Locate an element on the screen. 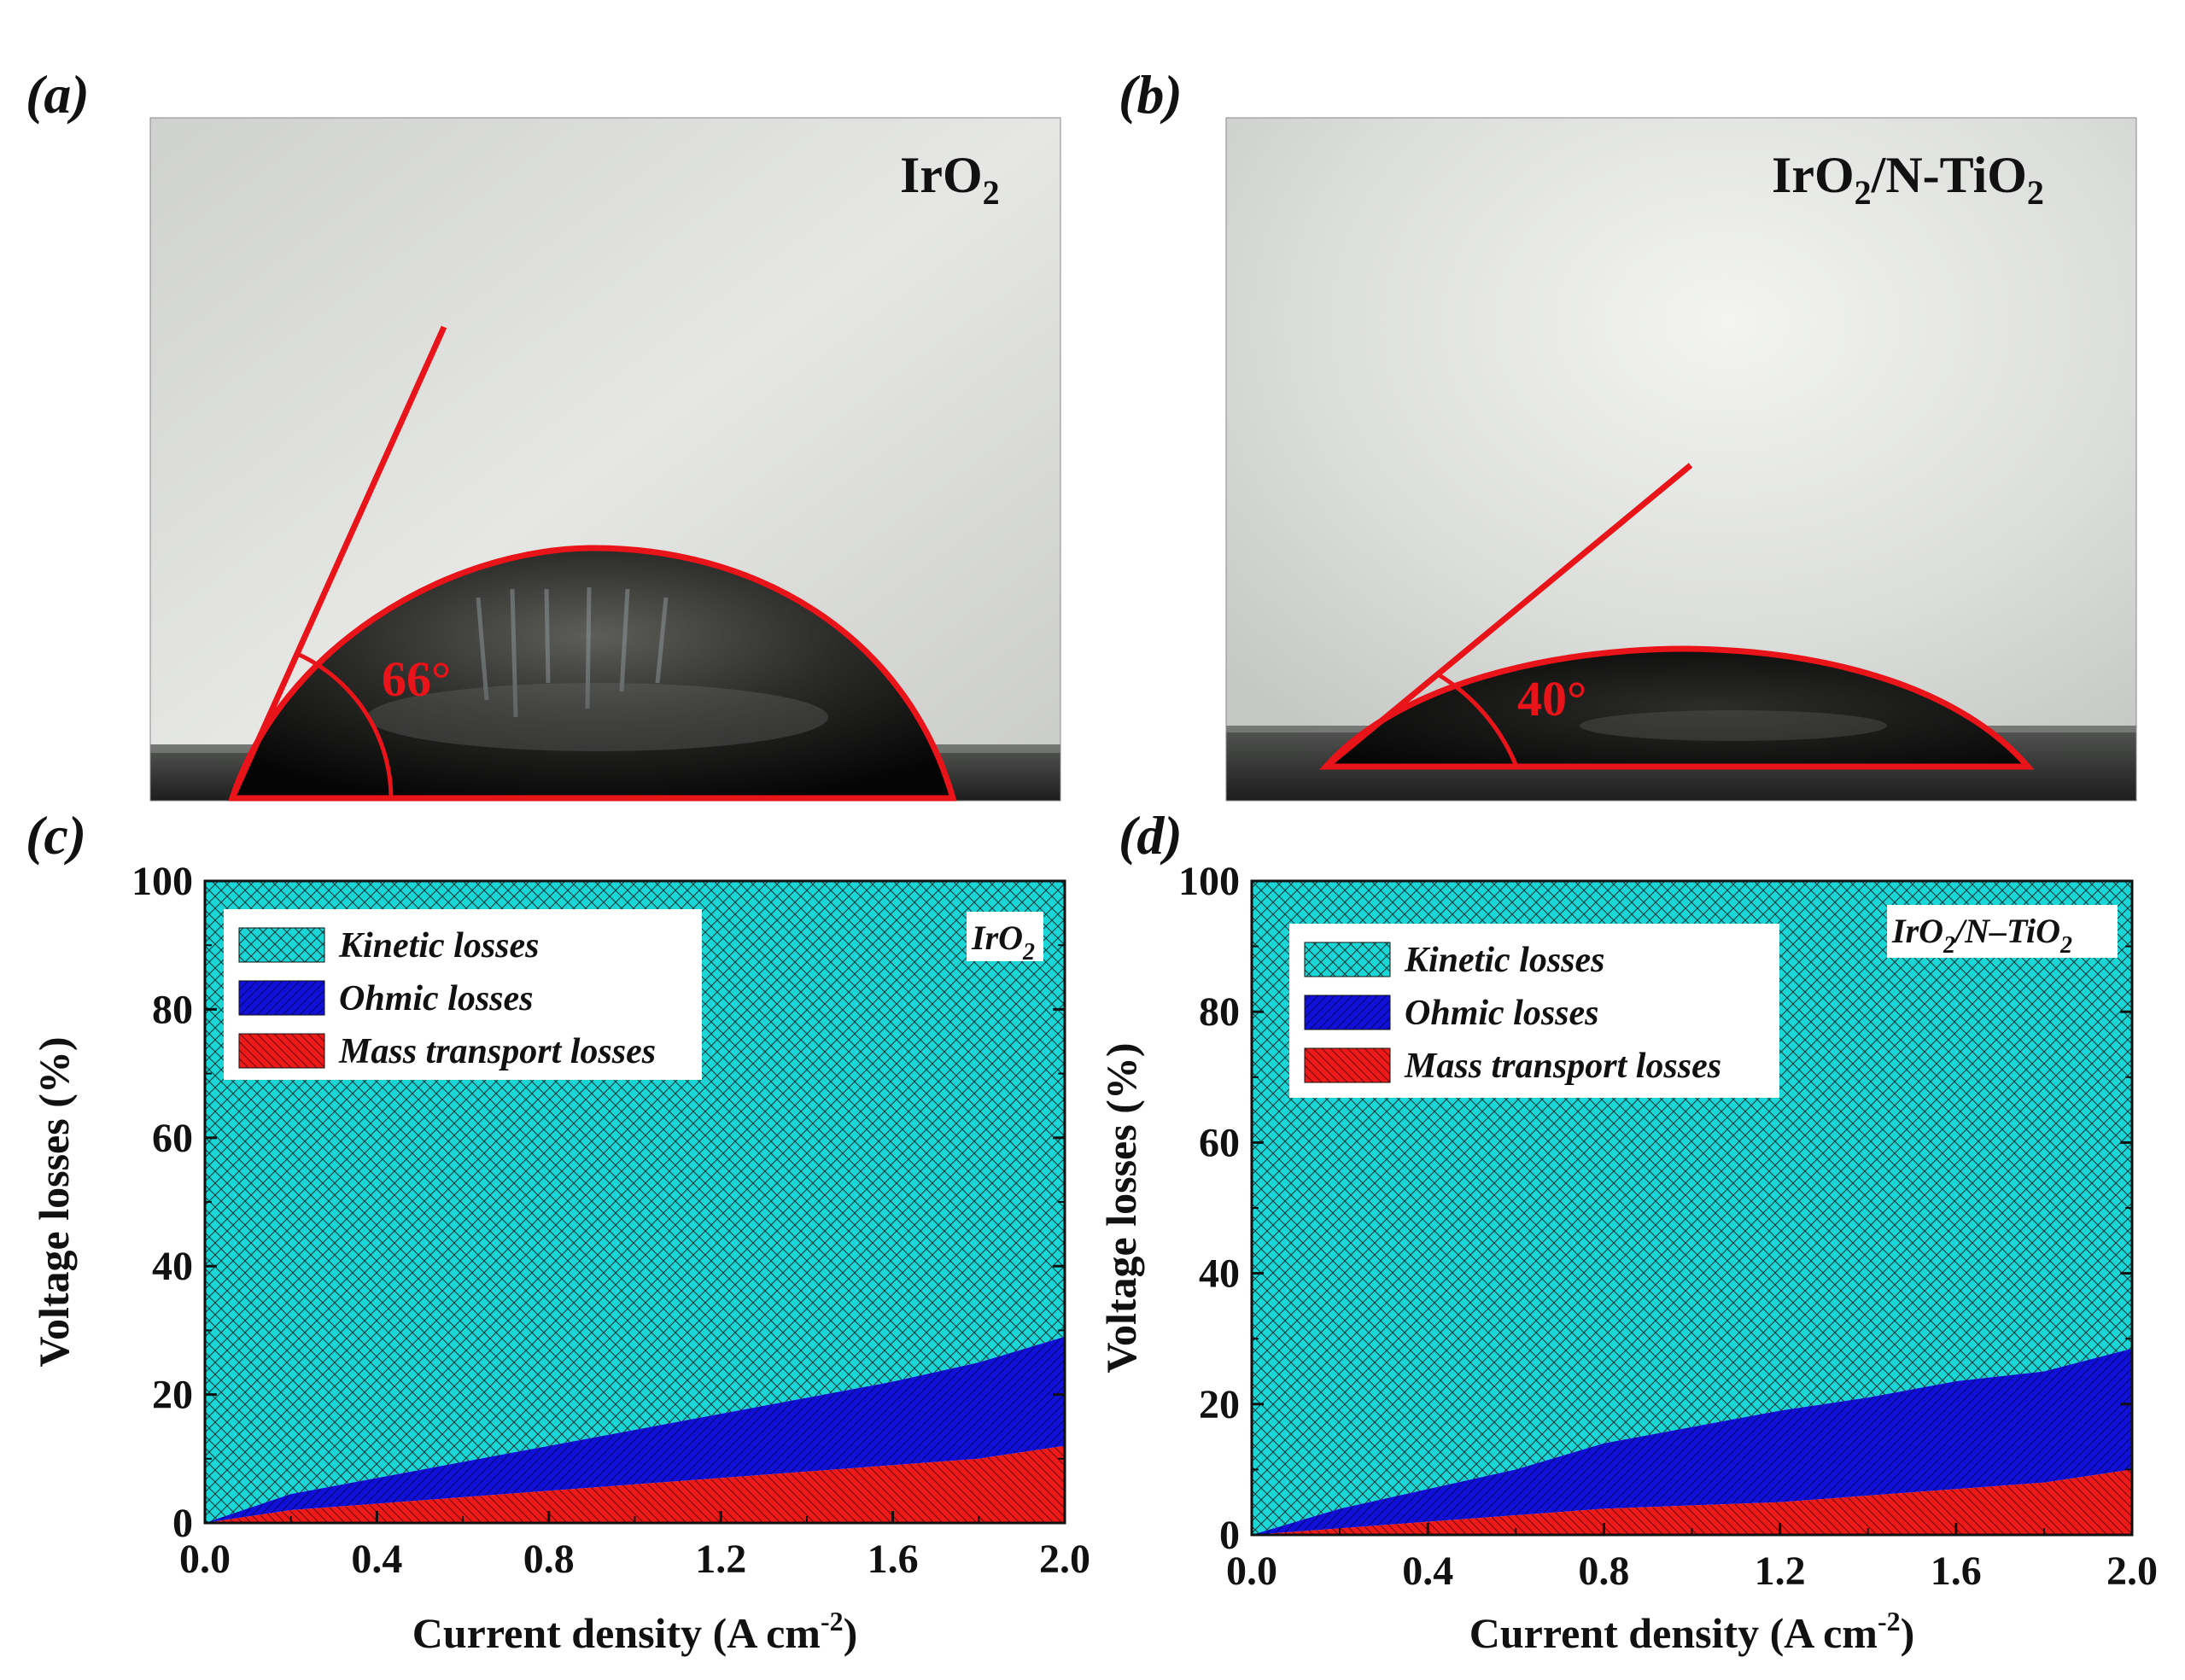 The height and width of the screenshot is (1680, 2185). droplet-a is located at coordinates (592, 672).